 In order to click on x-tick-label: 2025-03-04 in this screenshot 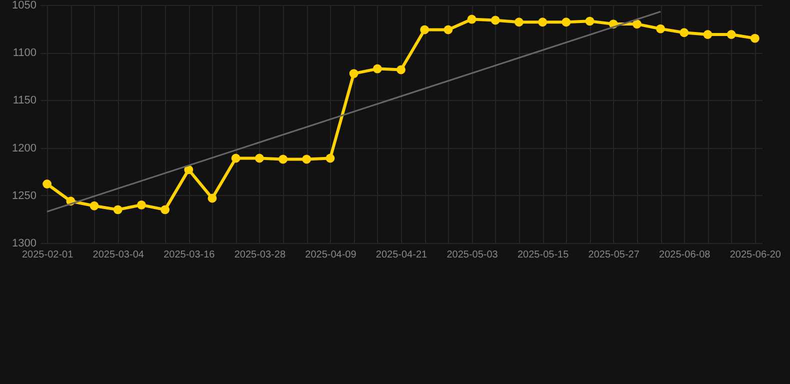, I will do `click(118, 255)`.